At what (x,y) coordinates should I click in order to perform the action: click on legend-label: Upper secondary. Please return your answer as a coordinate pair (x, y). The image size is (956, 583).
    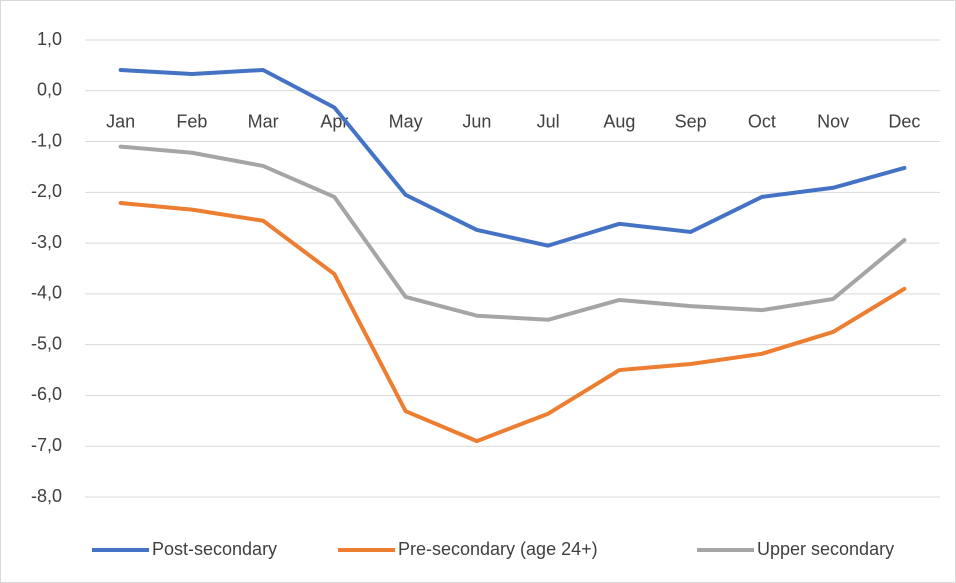
    Looking at the image, I should click on (825, 549).